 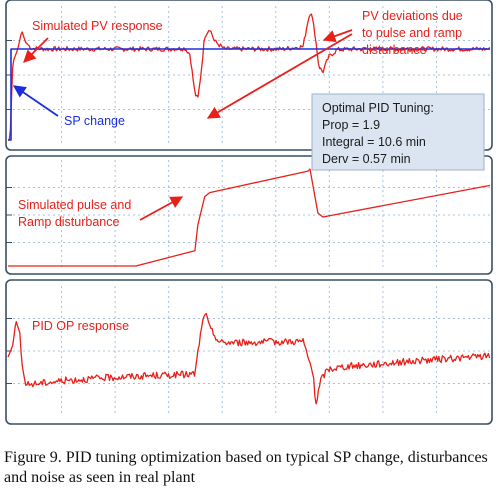 I want to click on pv-deviations-arrow-short, so click(x=337, y=36).